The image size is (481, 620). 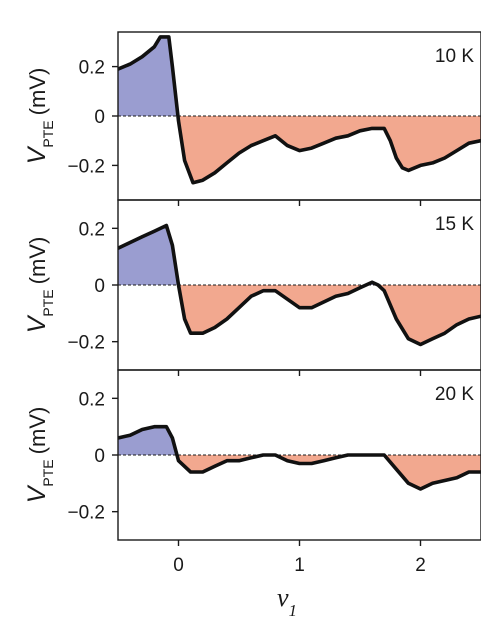 What do you see at coordinates (99, 117) in the screenshot?
I see `y-tick-label-1-1: 0` at bounding box center [99, 117].